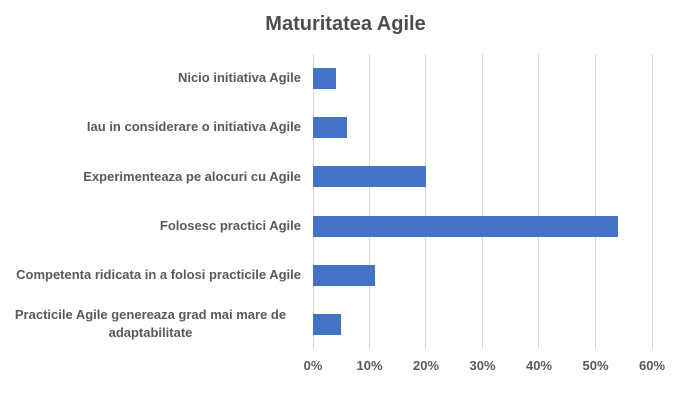 This screenshot has height=413, width=691. What do you see at coordinates (193, 127) in the screenshot?
I see `category-label-text: Iau in considerare o initiativa Agile` at bounding box center [193, 127].